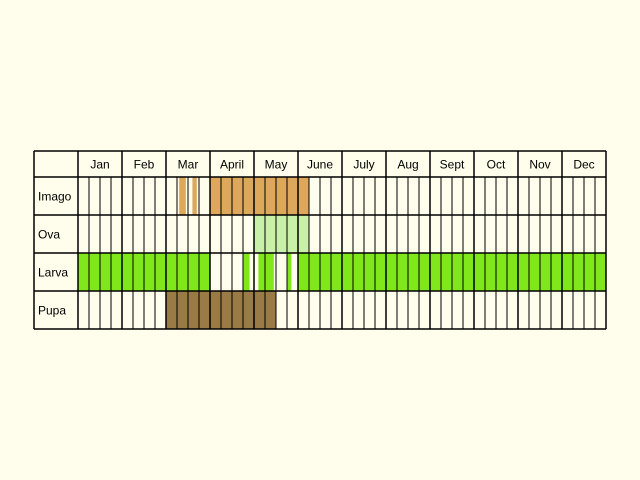 This screenshot has width=640, height=480. Describe the element at coordinates (52, 311) in the screenshot. I see `stage-label-pupa: Pupa` at that location.